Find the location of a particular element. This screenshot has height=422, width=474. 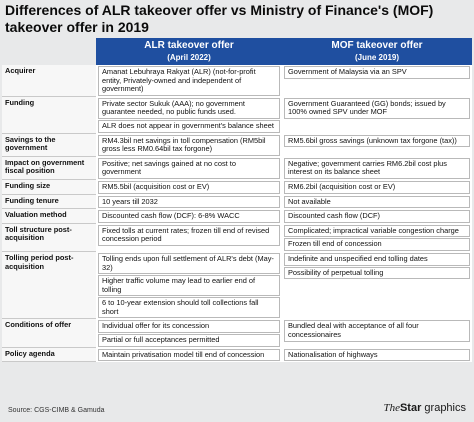

cell-alr: 10 years till 2032 is located at coordinates (189, 202).